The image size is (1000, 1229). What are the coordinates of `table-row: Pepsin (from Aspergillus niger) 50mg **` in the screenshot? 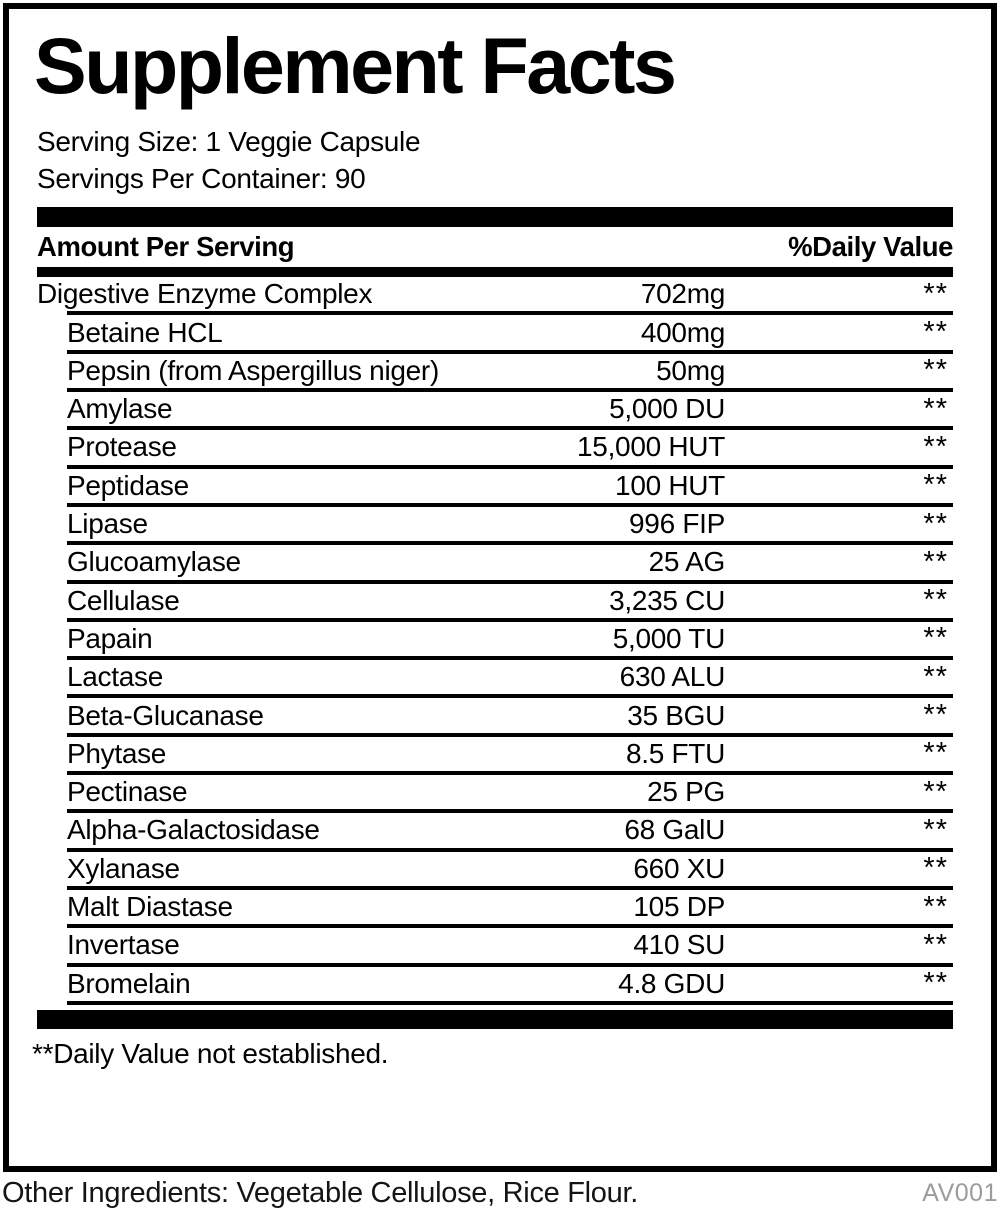 It's located at (510, 373).